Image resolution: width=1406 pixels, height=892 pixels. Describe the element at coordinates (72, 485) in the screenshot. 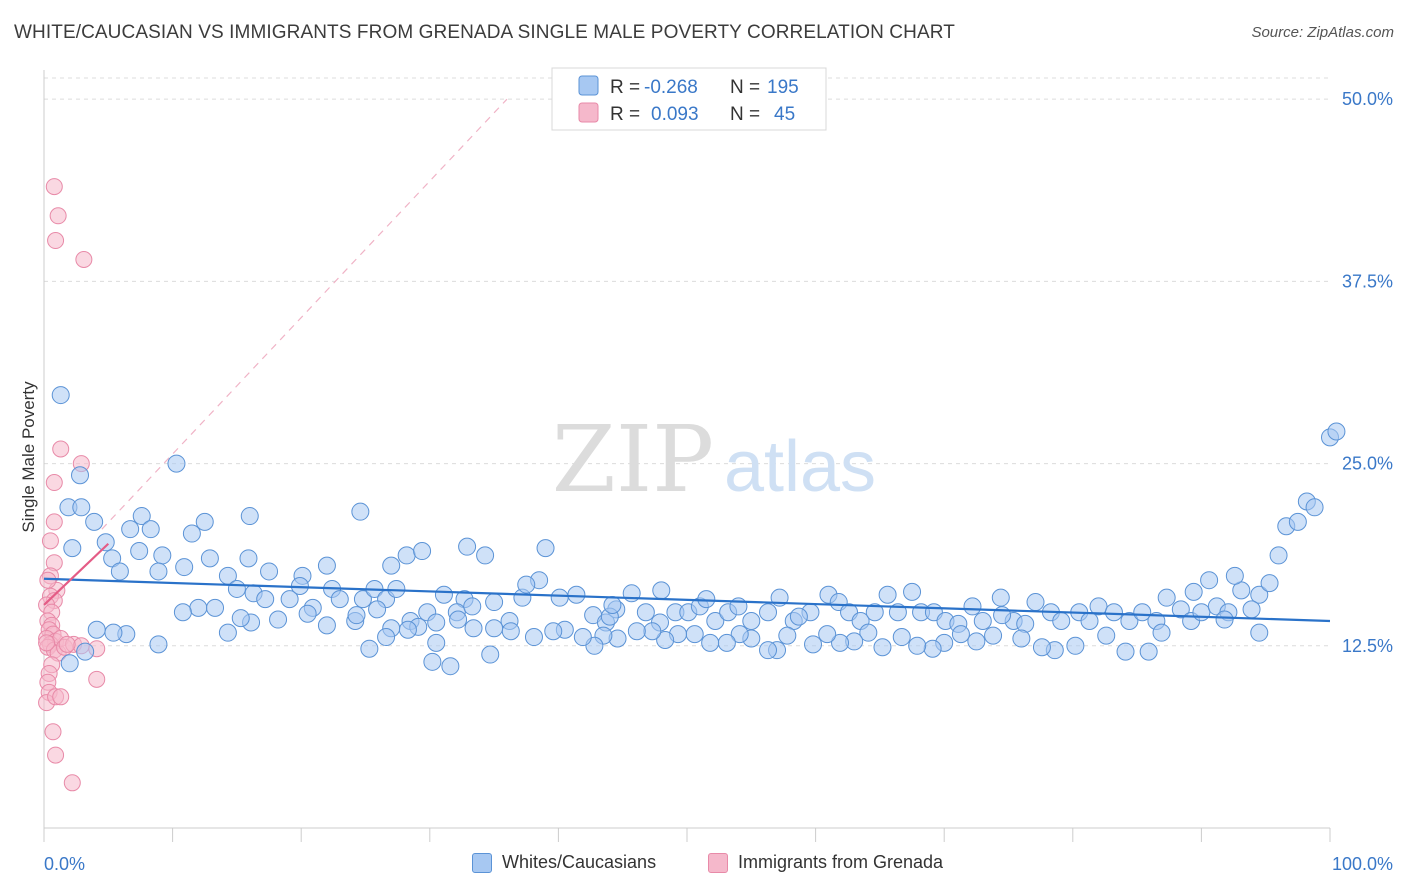

I see `grenada-points` at that location.